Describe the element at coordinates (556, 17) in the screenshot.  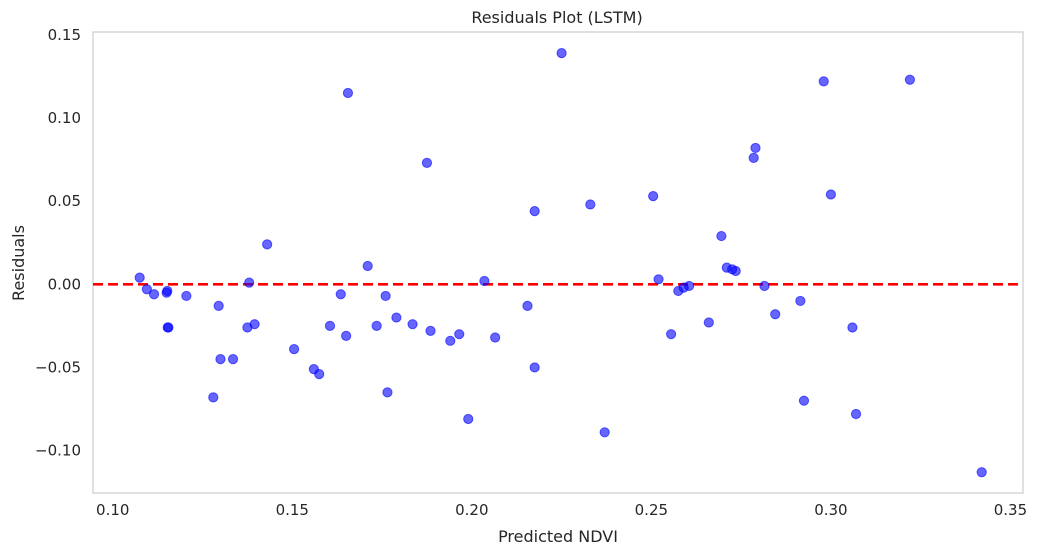
I see `chart-title: Residuals Plot (LSTM)` at that location.